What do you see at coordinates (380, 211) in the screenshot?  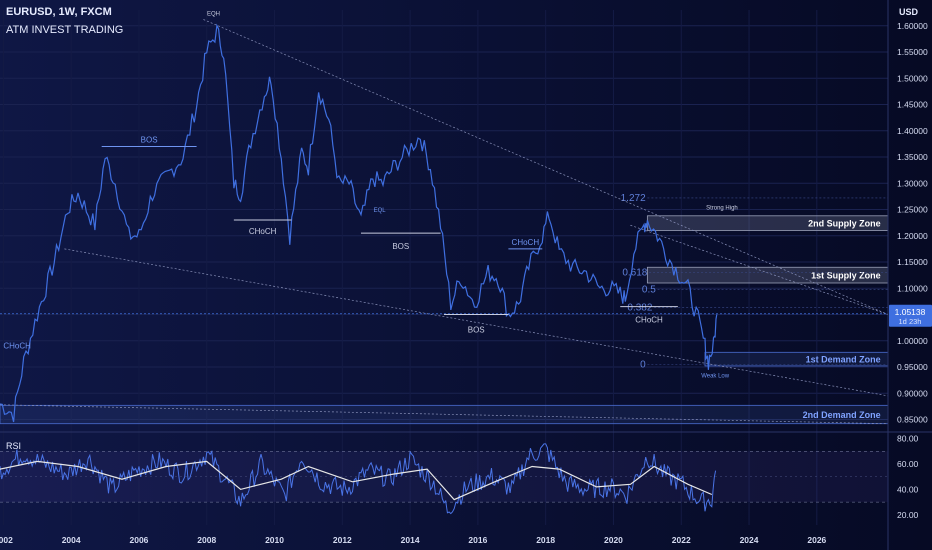 I see `eql-label: EQL` at bounding box center [380, 211].